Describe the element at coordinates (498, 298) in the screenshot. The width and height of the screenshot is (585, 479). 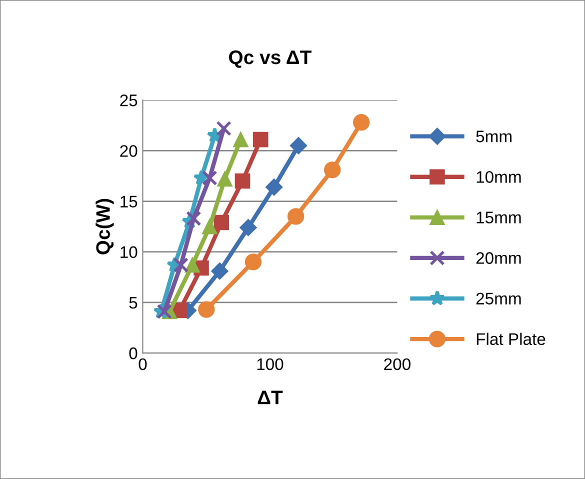
I see `legend-label: 25mm` at that location.